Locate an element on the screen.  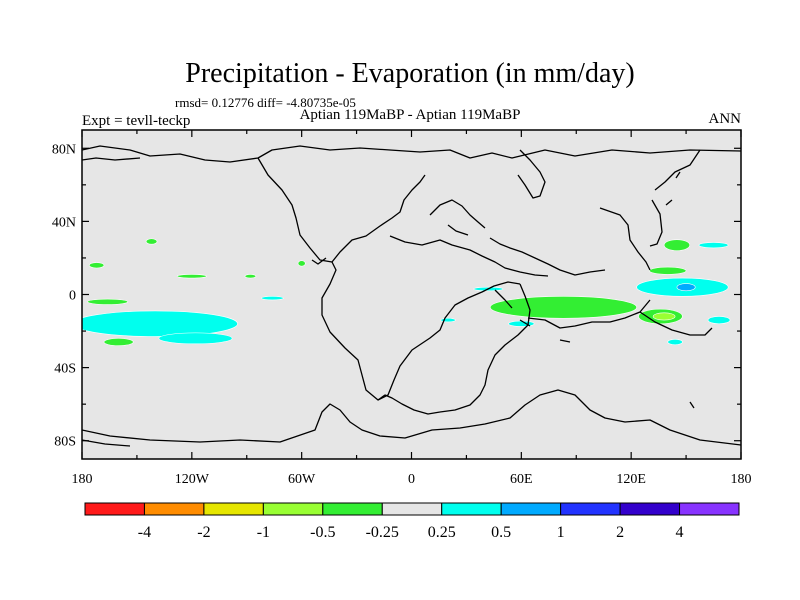
coastline-tethys-north is located at coordinates (469, 256).